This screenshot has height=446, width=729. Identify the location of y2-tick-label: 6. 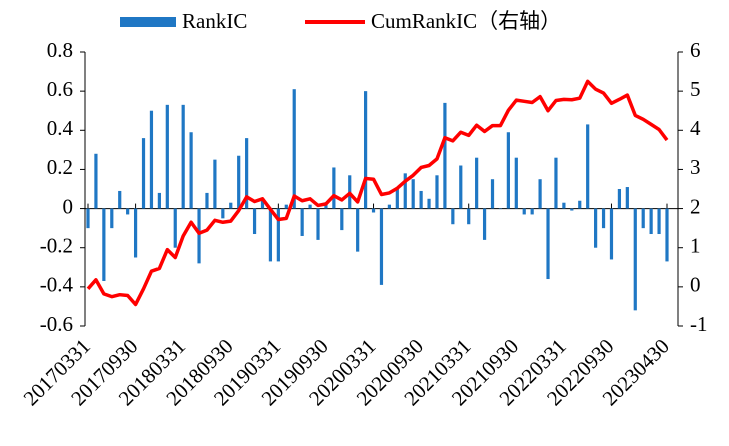
(695, 50).